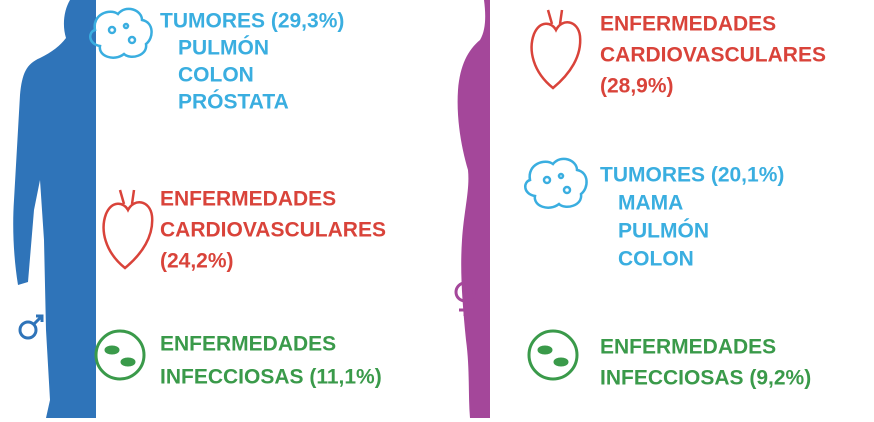  What do you see at coordinates (54, 209) in the screenshot?
I see `male-silhouette` at bounding box center [54, 209].